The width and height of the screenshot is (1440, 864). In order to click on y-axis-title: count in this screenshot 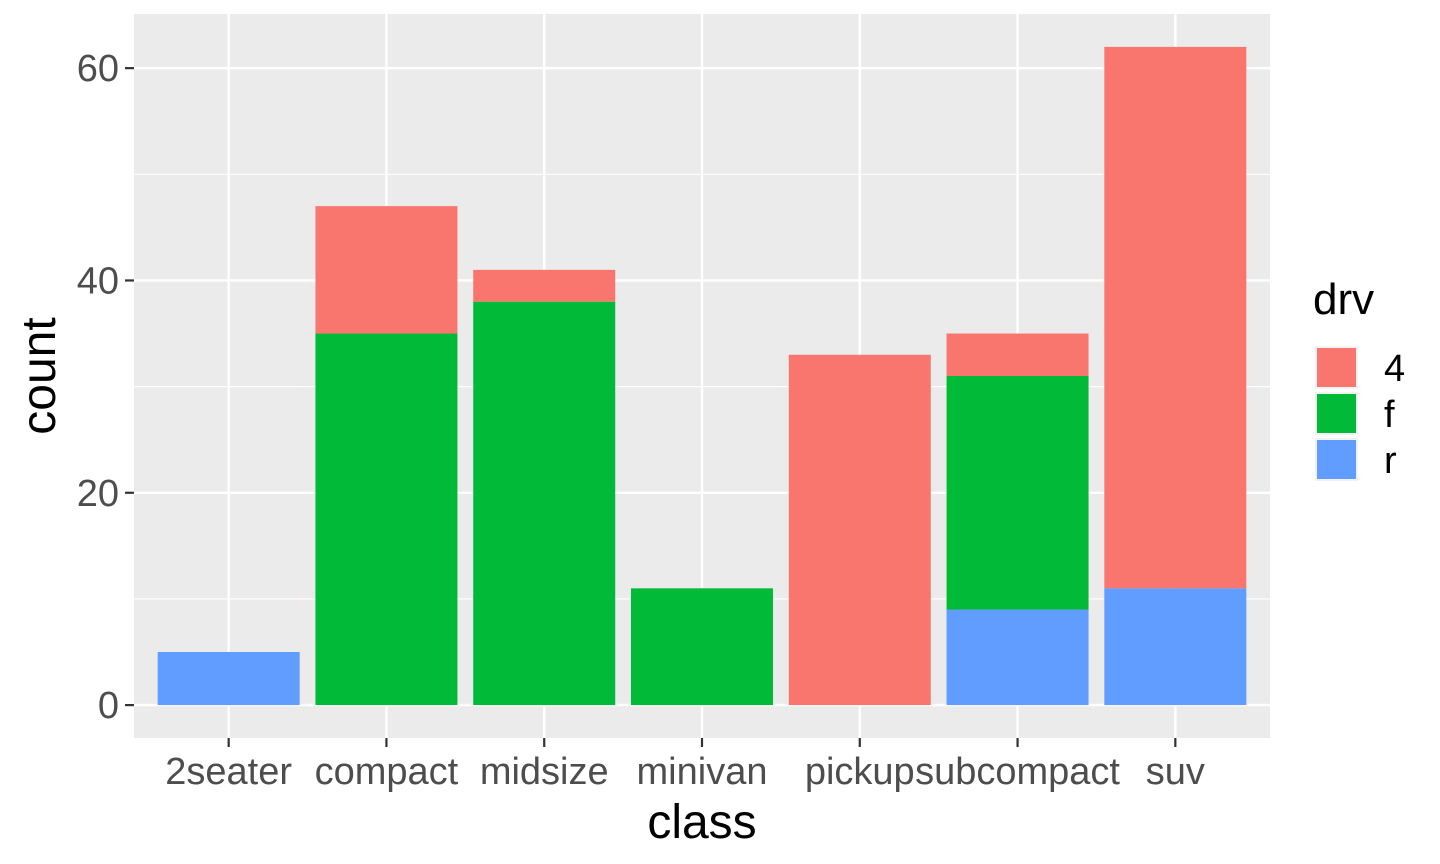, I will do `click(39, 375)`.